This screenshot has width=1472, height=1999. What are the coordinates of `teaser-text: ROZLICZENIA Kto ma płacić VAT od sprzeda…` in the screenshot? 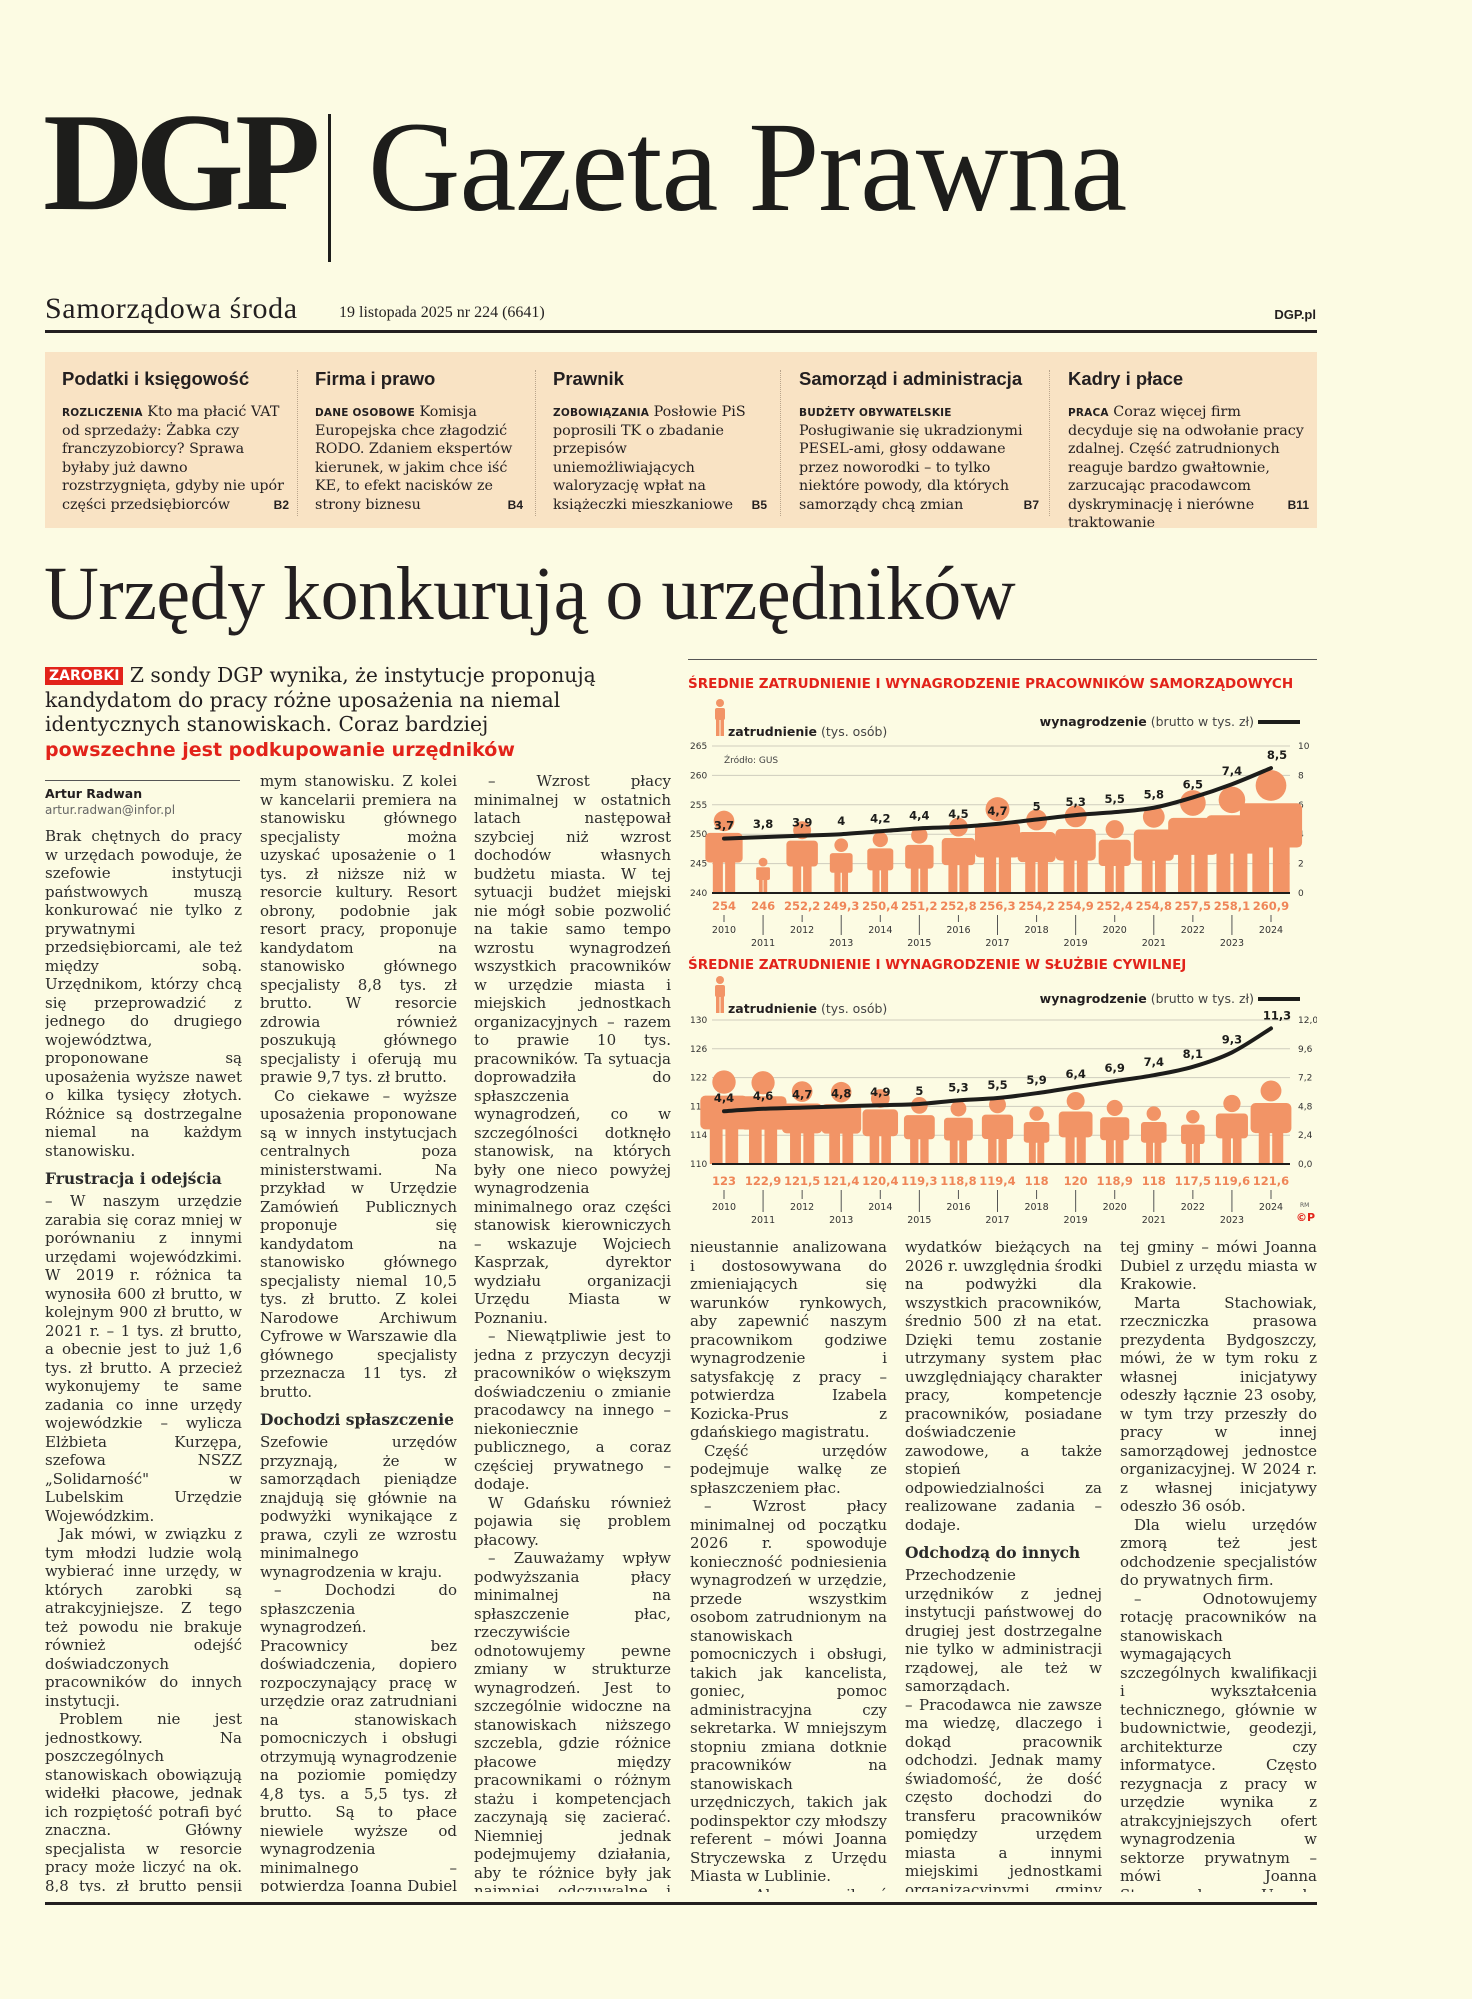 It's located at (175, 458).